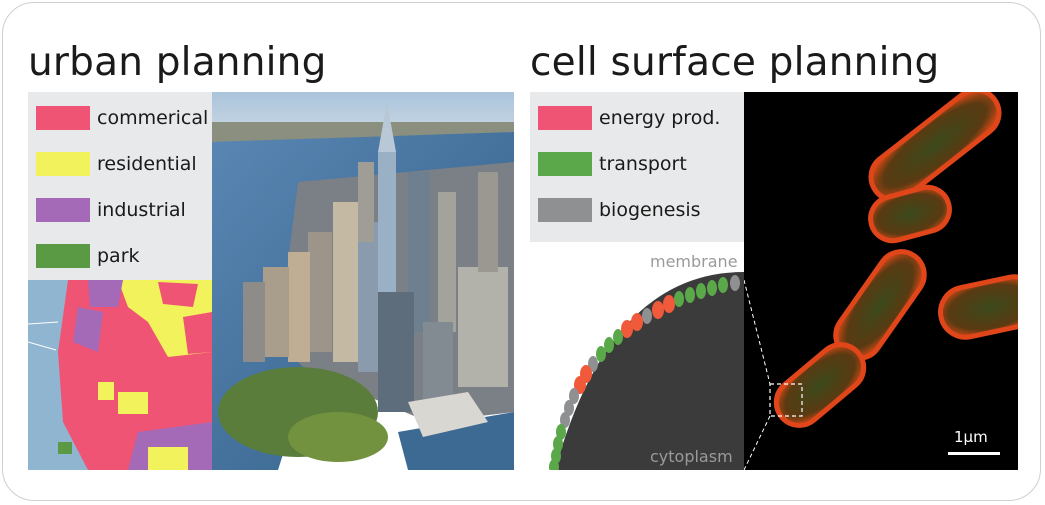 The width and height of the screenshot is (1045, 505). I want to click on scale-bar-label: 1μm, so click(971, 437).